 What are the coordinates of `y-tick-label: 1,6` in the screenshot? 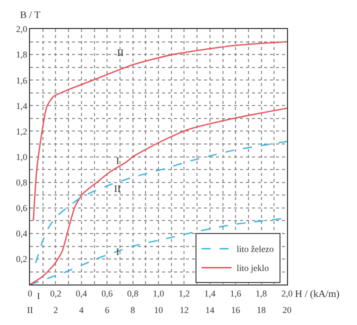 It's located at (22, 80).